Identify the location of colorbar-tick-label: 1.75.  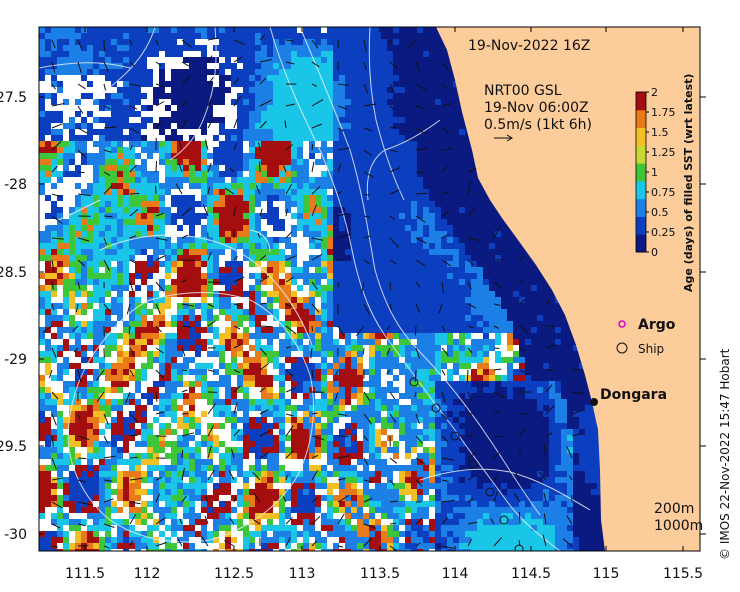
(663, 112).